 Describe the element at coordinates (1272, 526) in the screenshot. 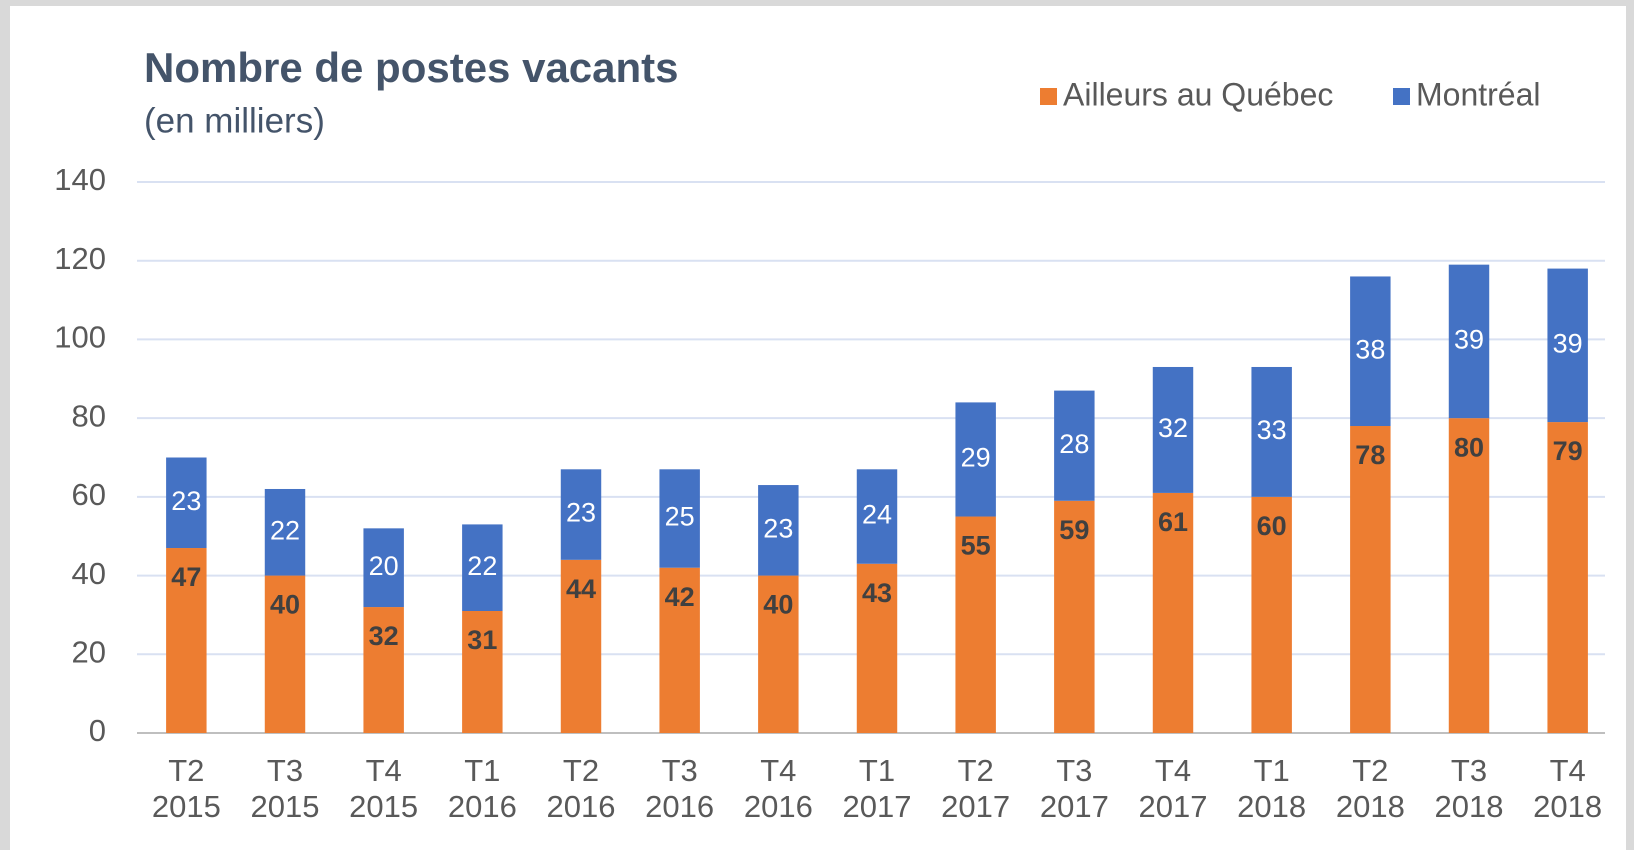

I see `data-label: 60` at that location.